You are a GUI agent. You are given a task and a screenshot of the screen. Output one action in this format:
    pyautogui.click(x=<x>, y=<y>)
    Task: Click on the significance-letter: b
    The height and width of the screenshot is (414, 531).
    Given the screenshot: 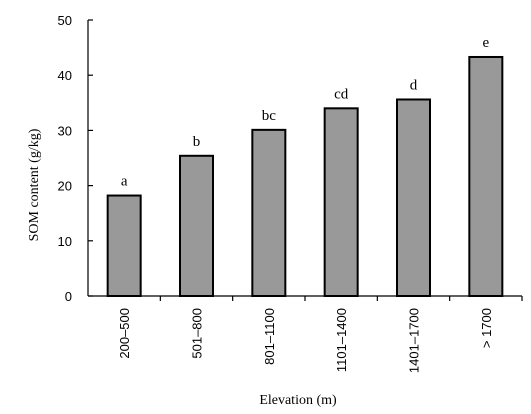 What is the action you would take?
    pyautogui.click(x=197, y=142)
    